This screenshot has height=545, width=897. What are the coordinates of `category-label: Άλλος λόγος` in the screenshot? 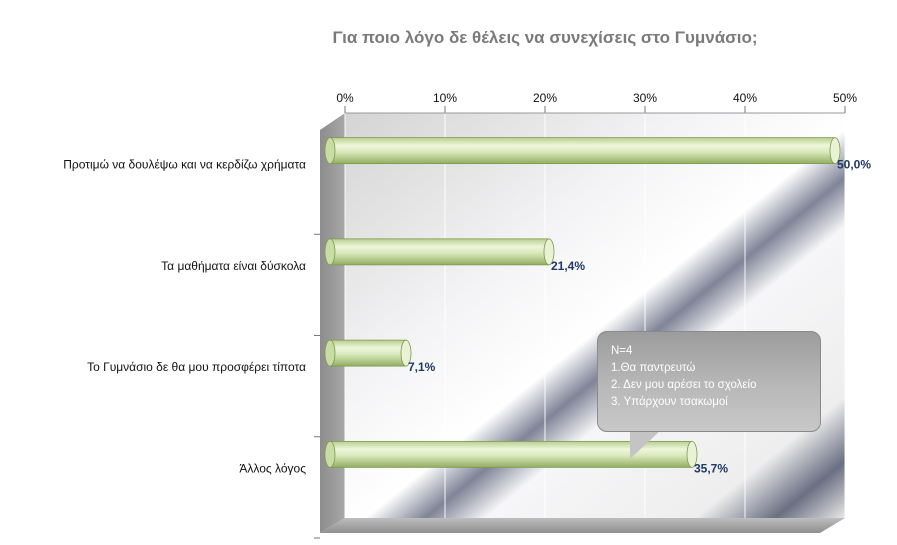 It's located at (272, 468).